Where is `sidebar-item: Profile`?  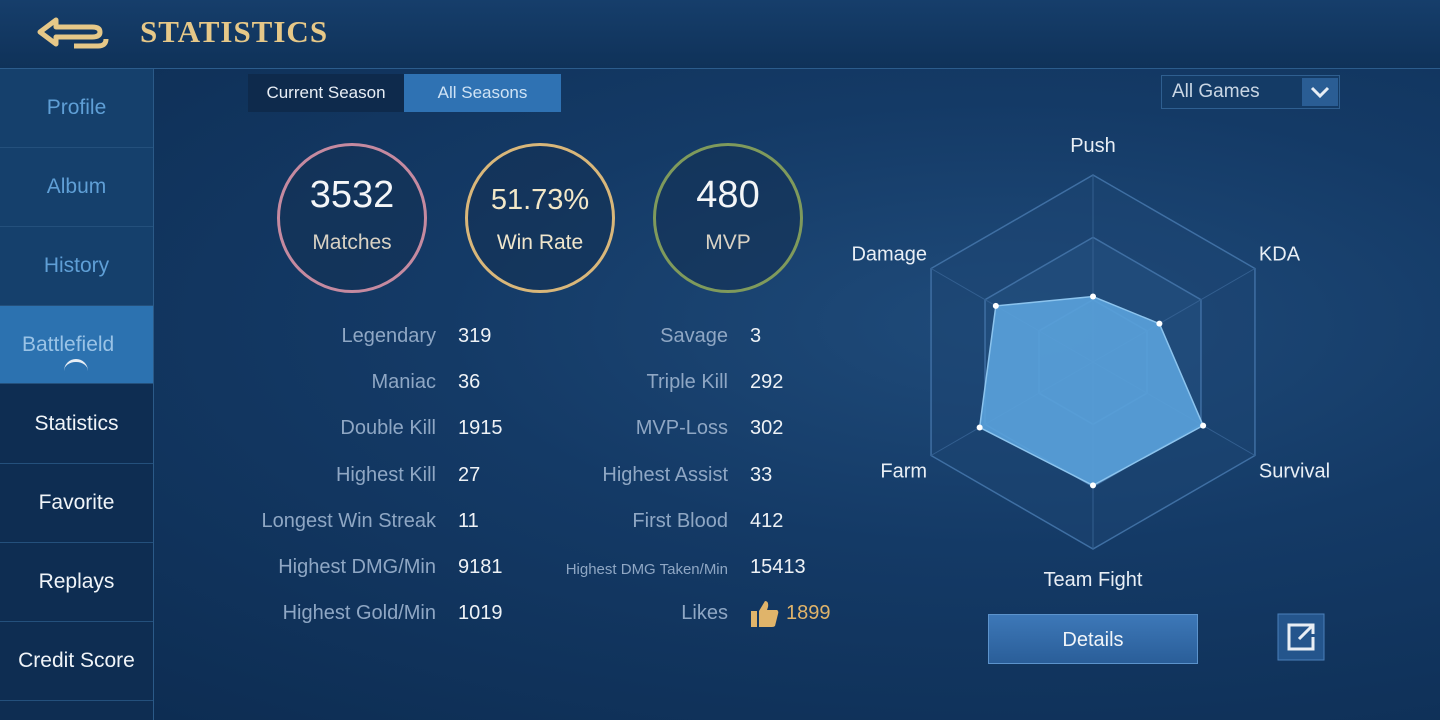
sidebar-item: Profile is located at coordinates (76, 108).